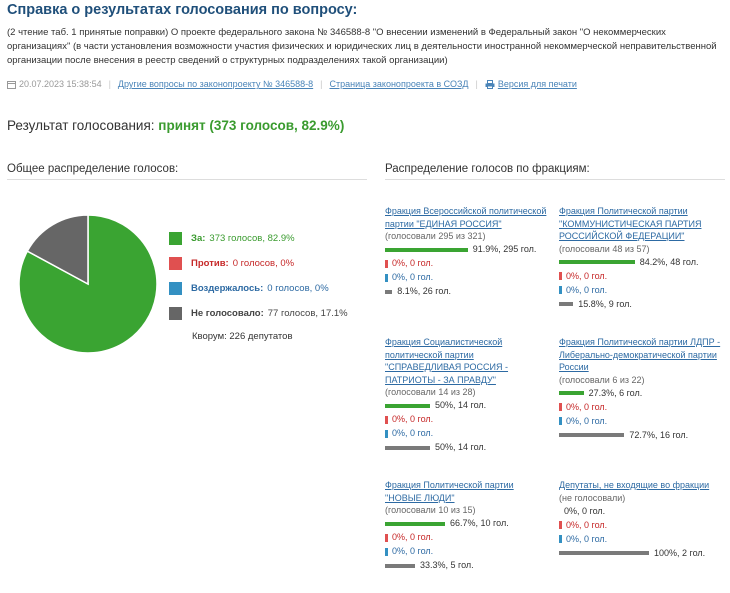 This screenshot has width=730, height=593. Describe the element at coordinates (60, 84) in the screenshot. I see `vote-datetime: 20.07.2023 15:38:54` at that location.